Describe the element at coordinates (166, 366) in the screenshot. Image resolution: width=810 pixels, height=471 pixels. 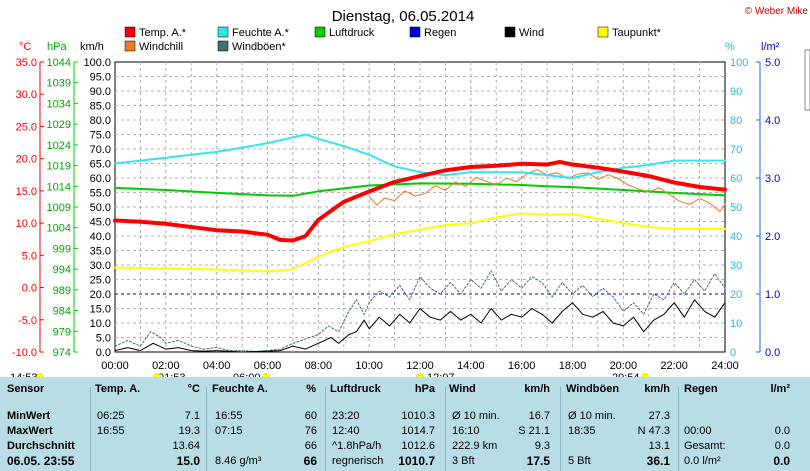
I see `x-tick-label: 02:00` at that location.